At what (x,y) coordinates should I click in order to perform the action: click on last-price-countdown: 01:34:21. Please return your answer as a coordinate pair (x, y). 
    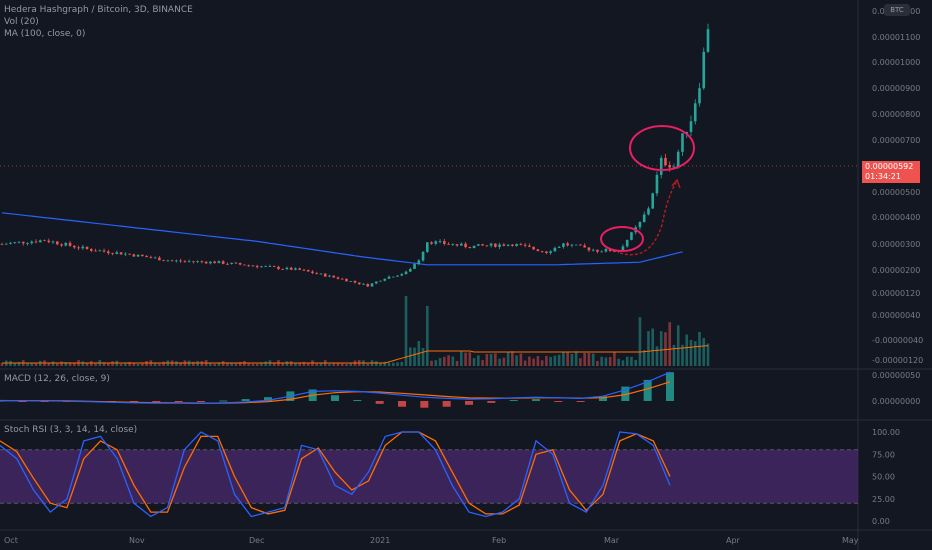
    Looking at the image, I should click on (883, 176).